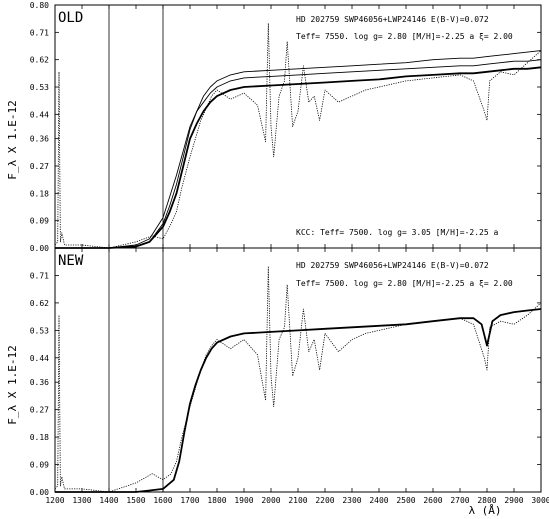 The height and width of the screenshot is (519, 549). I want to click on new-y-tick-label: 0.53, so click(39, 330).